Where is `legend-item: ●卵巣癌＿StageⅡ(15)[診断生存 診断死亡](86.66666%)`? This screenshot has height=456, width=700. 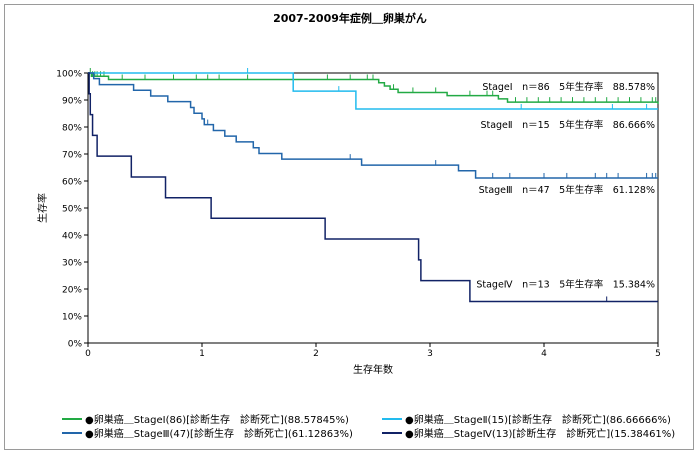 legend-item: ●卵巣癌＿StageⅡ(15)[診断生存 診断死亡](86.66666%) is located at coordinates (526, 418).